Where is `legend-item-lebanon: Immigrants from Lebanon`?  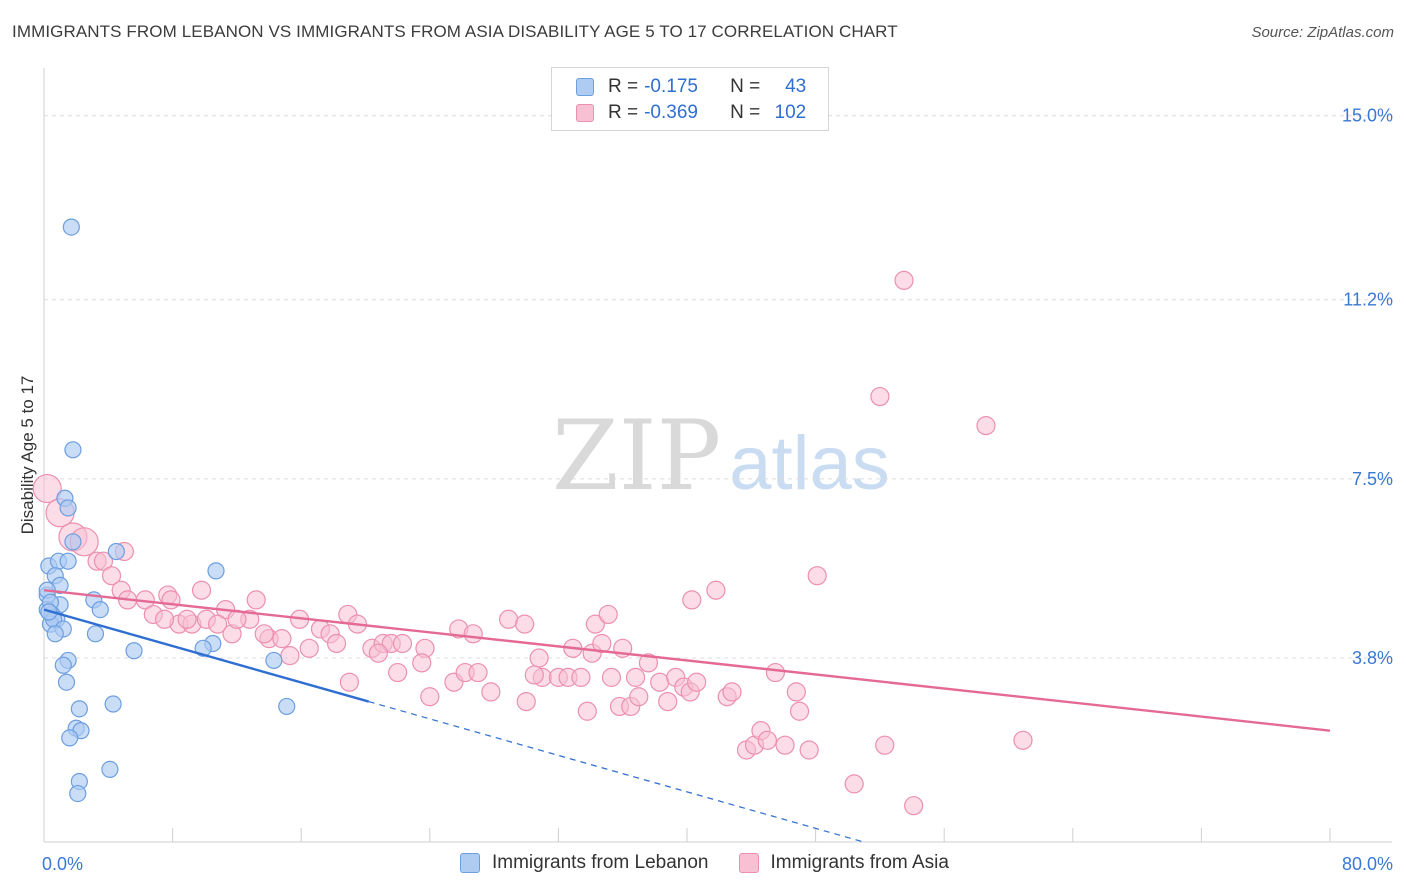
legend-item-lebanon: Immigrants from Lebanon is located at coordinates (584, 863).